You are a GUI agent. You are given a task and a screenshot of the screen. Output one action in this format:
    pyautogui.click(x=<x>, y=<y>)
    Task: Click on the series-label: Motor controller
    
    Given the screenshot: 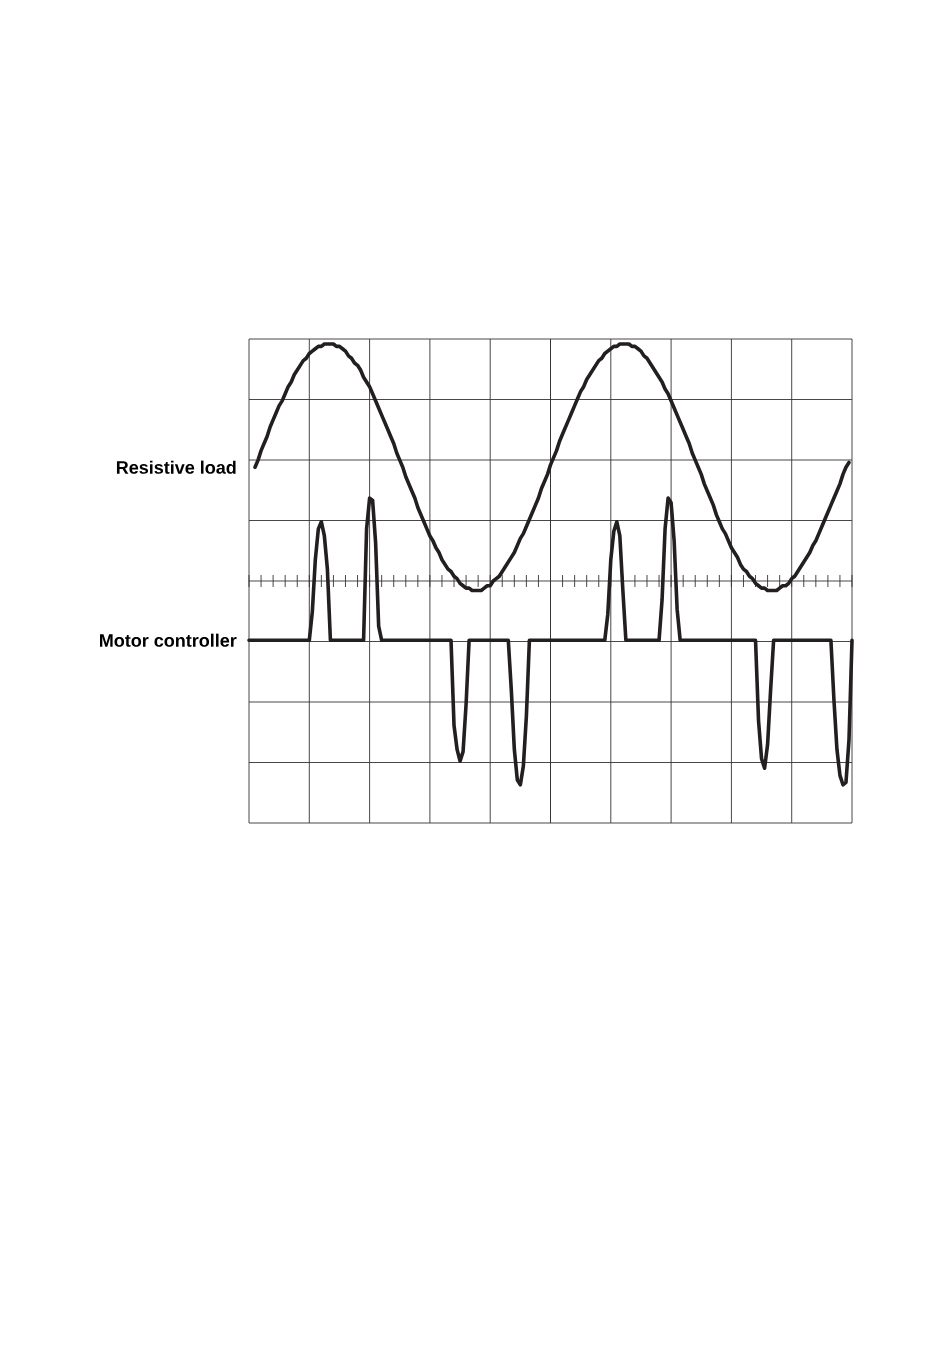 What is the action you would take?
    pyautogui.click(x=168, y=640)
    